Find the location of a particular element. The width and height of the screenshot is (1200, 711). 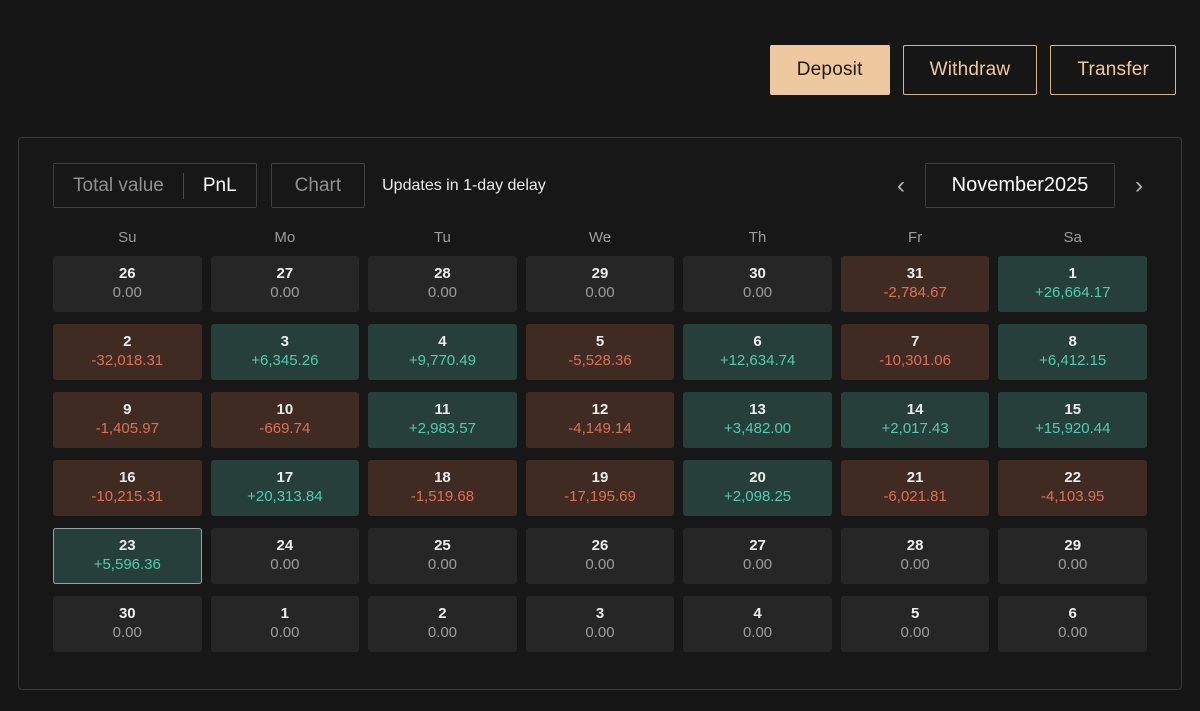

calendar-day-cell: 11 +2,983.57 is located at coordinates (442, 420).